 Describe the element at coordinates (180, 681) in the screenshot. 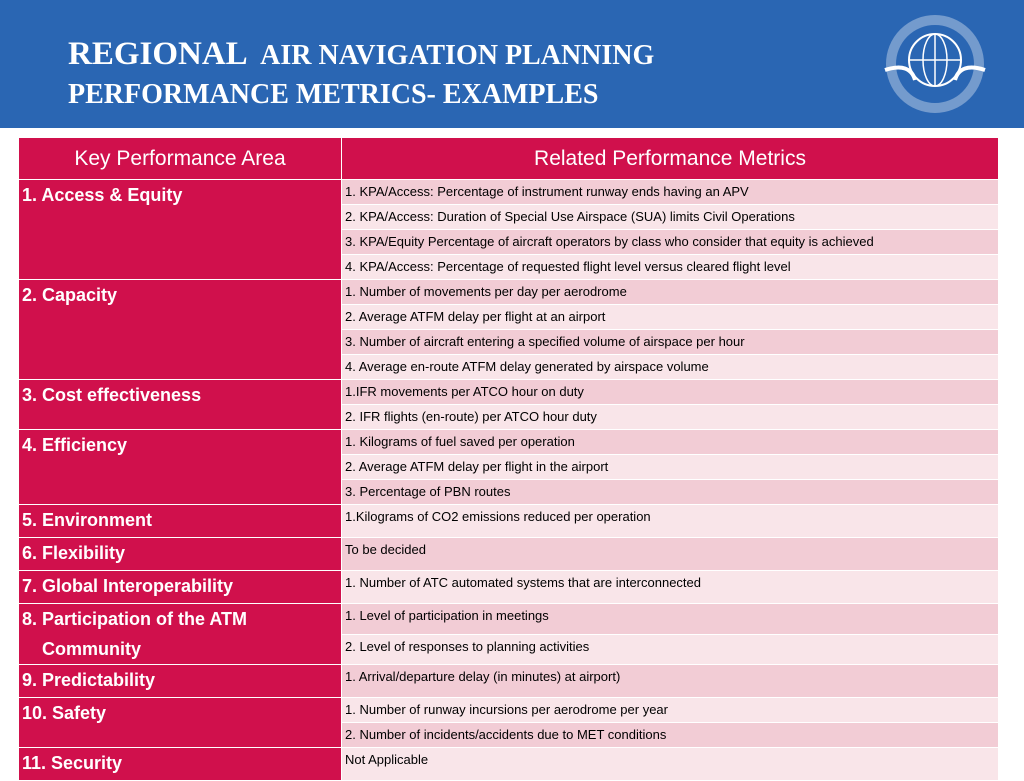

I see `area-cell: 9. Predictability` at that location.